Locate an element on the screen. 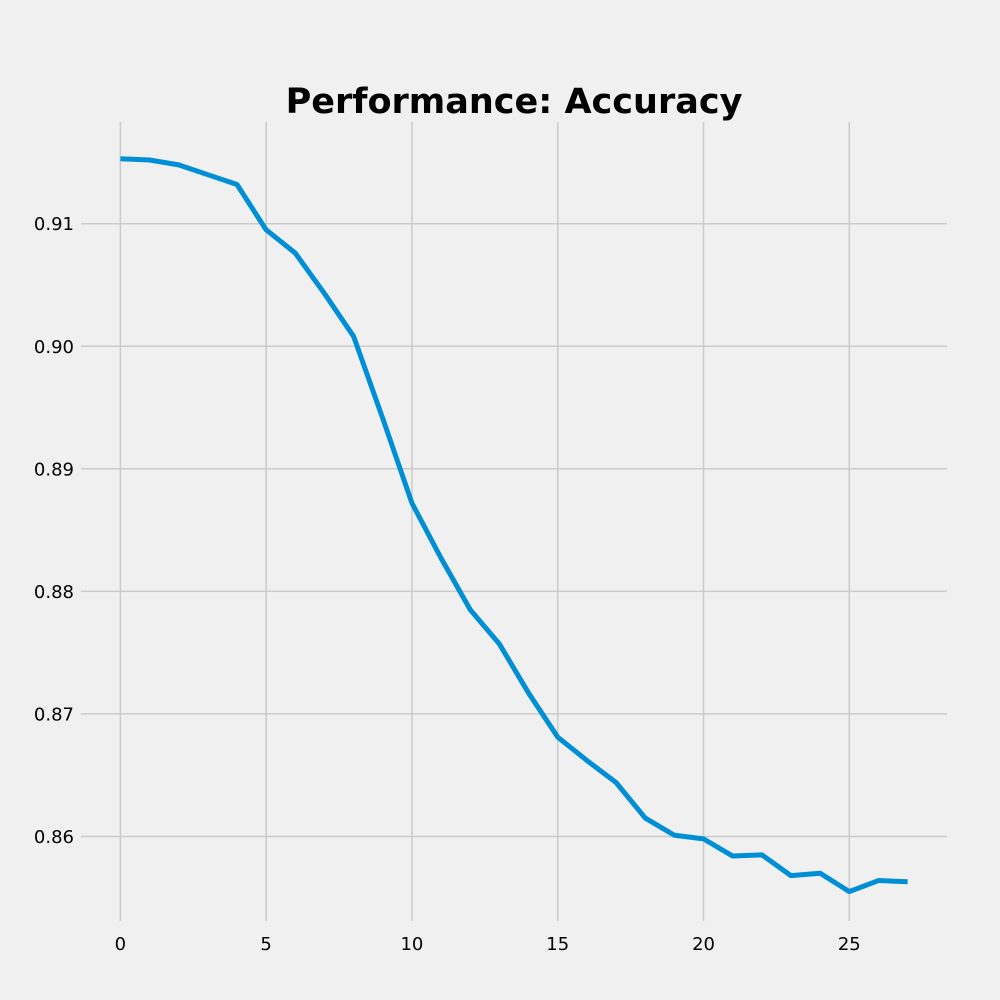 Image resolution: width=1000 pixels, height=1000 pixels. x-tick-label: 20 is located at coordinates (703, 944).